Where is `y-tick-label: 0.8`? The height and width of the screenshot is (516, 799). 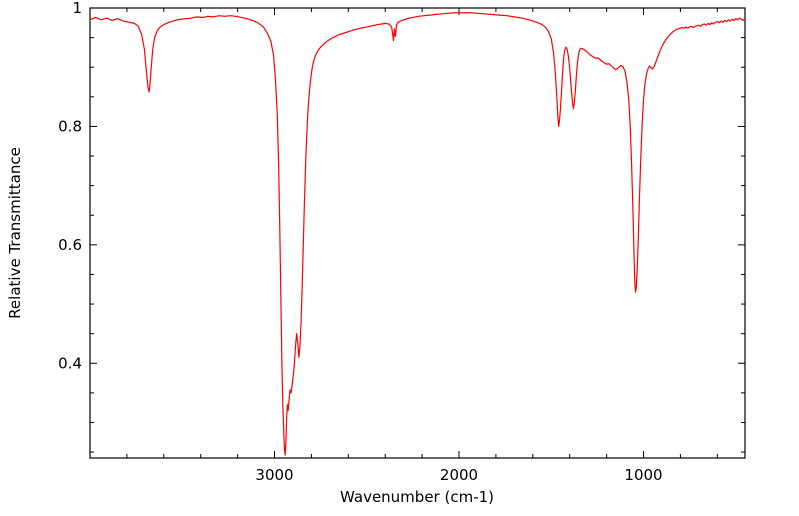
y-tick-label: 0.8 is located at coordinates (70, 126).